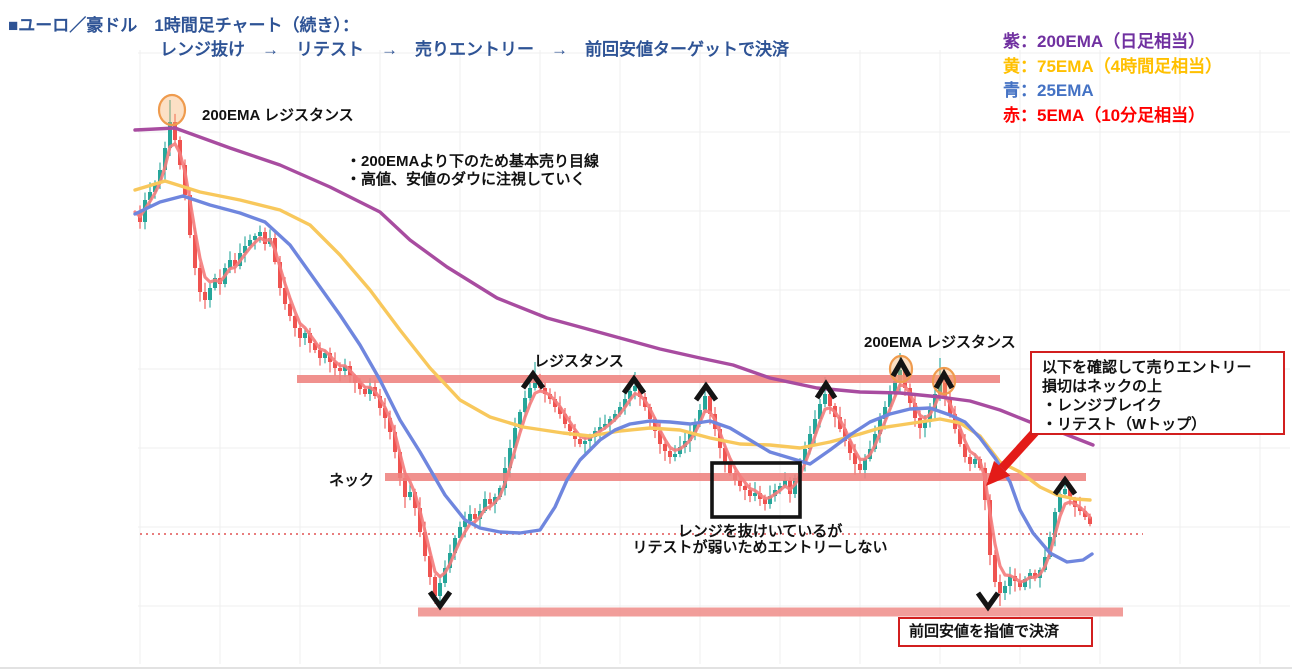  Describe the element at coordinates (1102, 386) in the screenshot. I see `entry-conditions-line2: 損切はネックの上` at that location.